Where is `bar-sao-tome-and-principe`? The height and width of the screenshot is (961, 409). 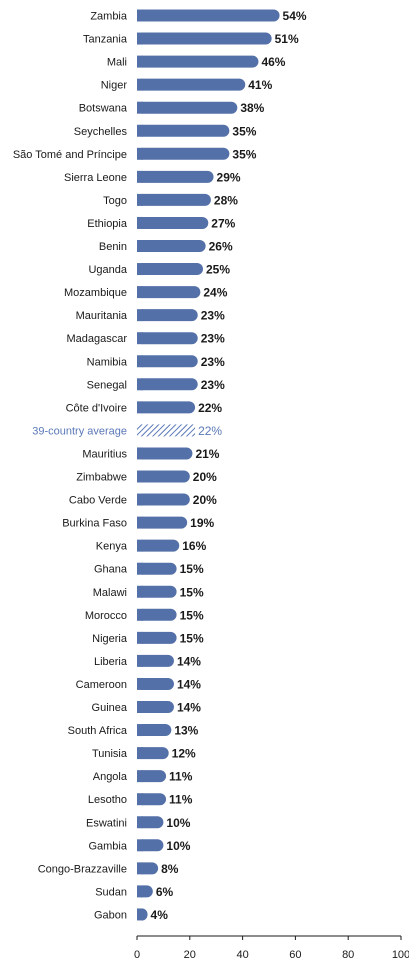 bar-sao-tome-and-principe is located at coordinates (183, 153).